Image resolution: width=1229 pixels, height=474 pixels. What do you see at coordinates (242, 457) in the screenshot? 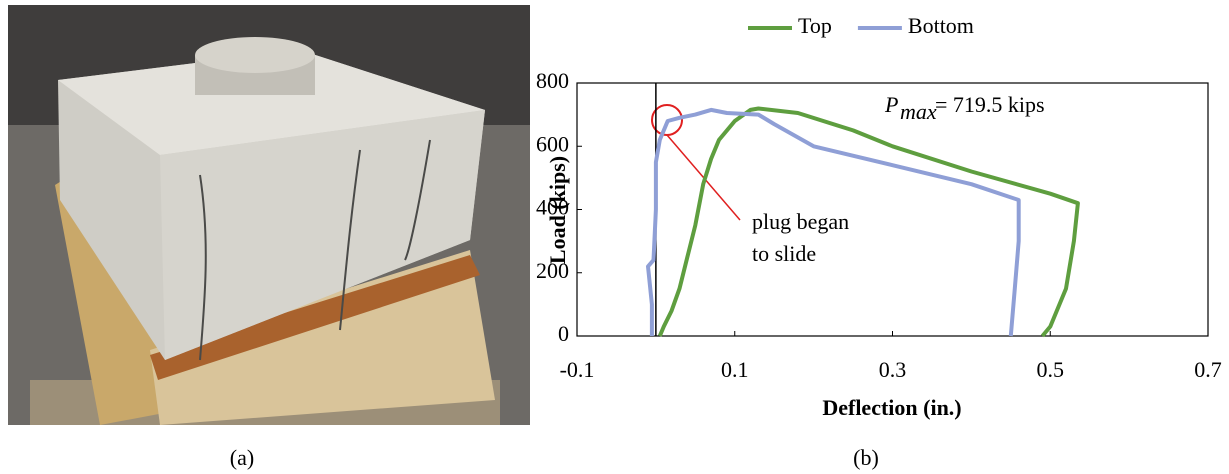
I see `caption: (a)` at bounding box center [242, 457].